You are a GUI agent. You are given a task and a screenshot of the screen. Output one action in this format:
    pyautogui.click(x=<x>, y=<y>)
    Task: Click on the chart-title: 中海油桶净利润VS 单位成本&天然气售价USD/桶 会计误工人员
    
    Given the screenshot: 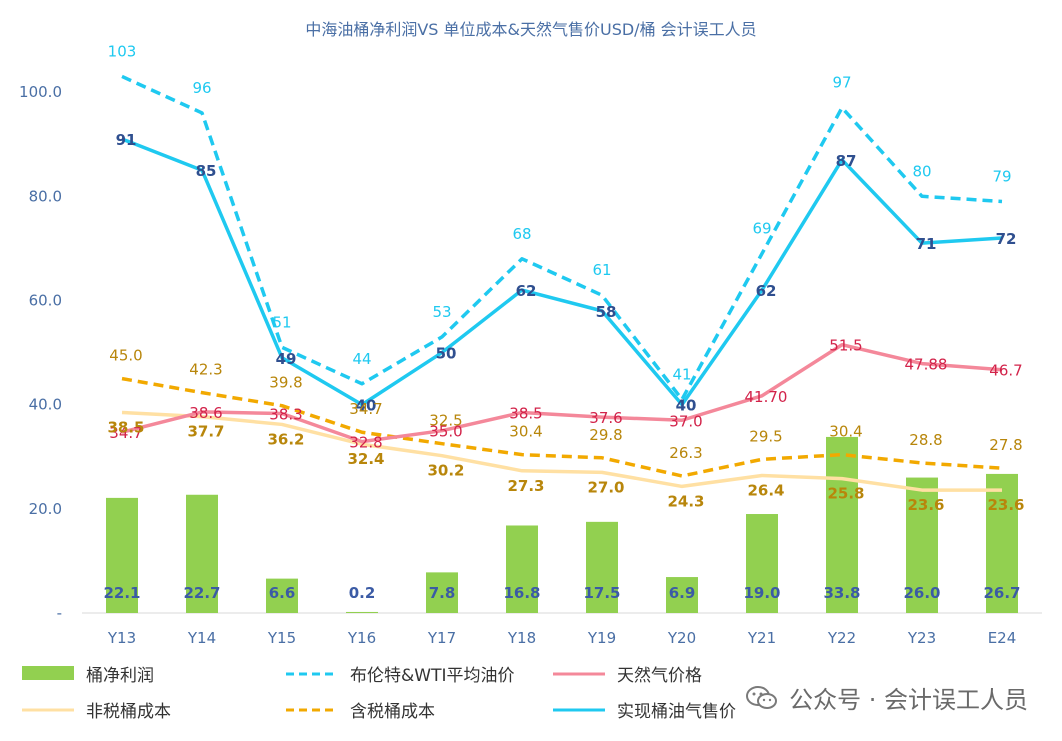 What is the action you would take?
    pyautogui.click(x=531, y=29)
    